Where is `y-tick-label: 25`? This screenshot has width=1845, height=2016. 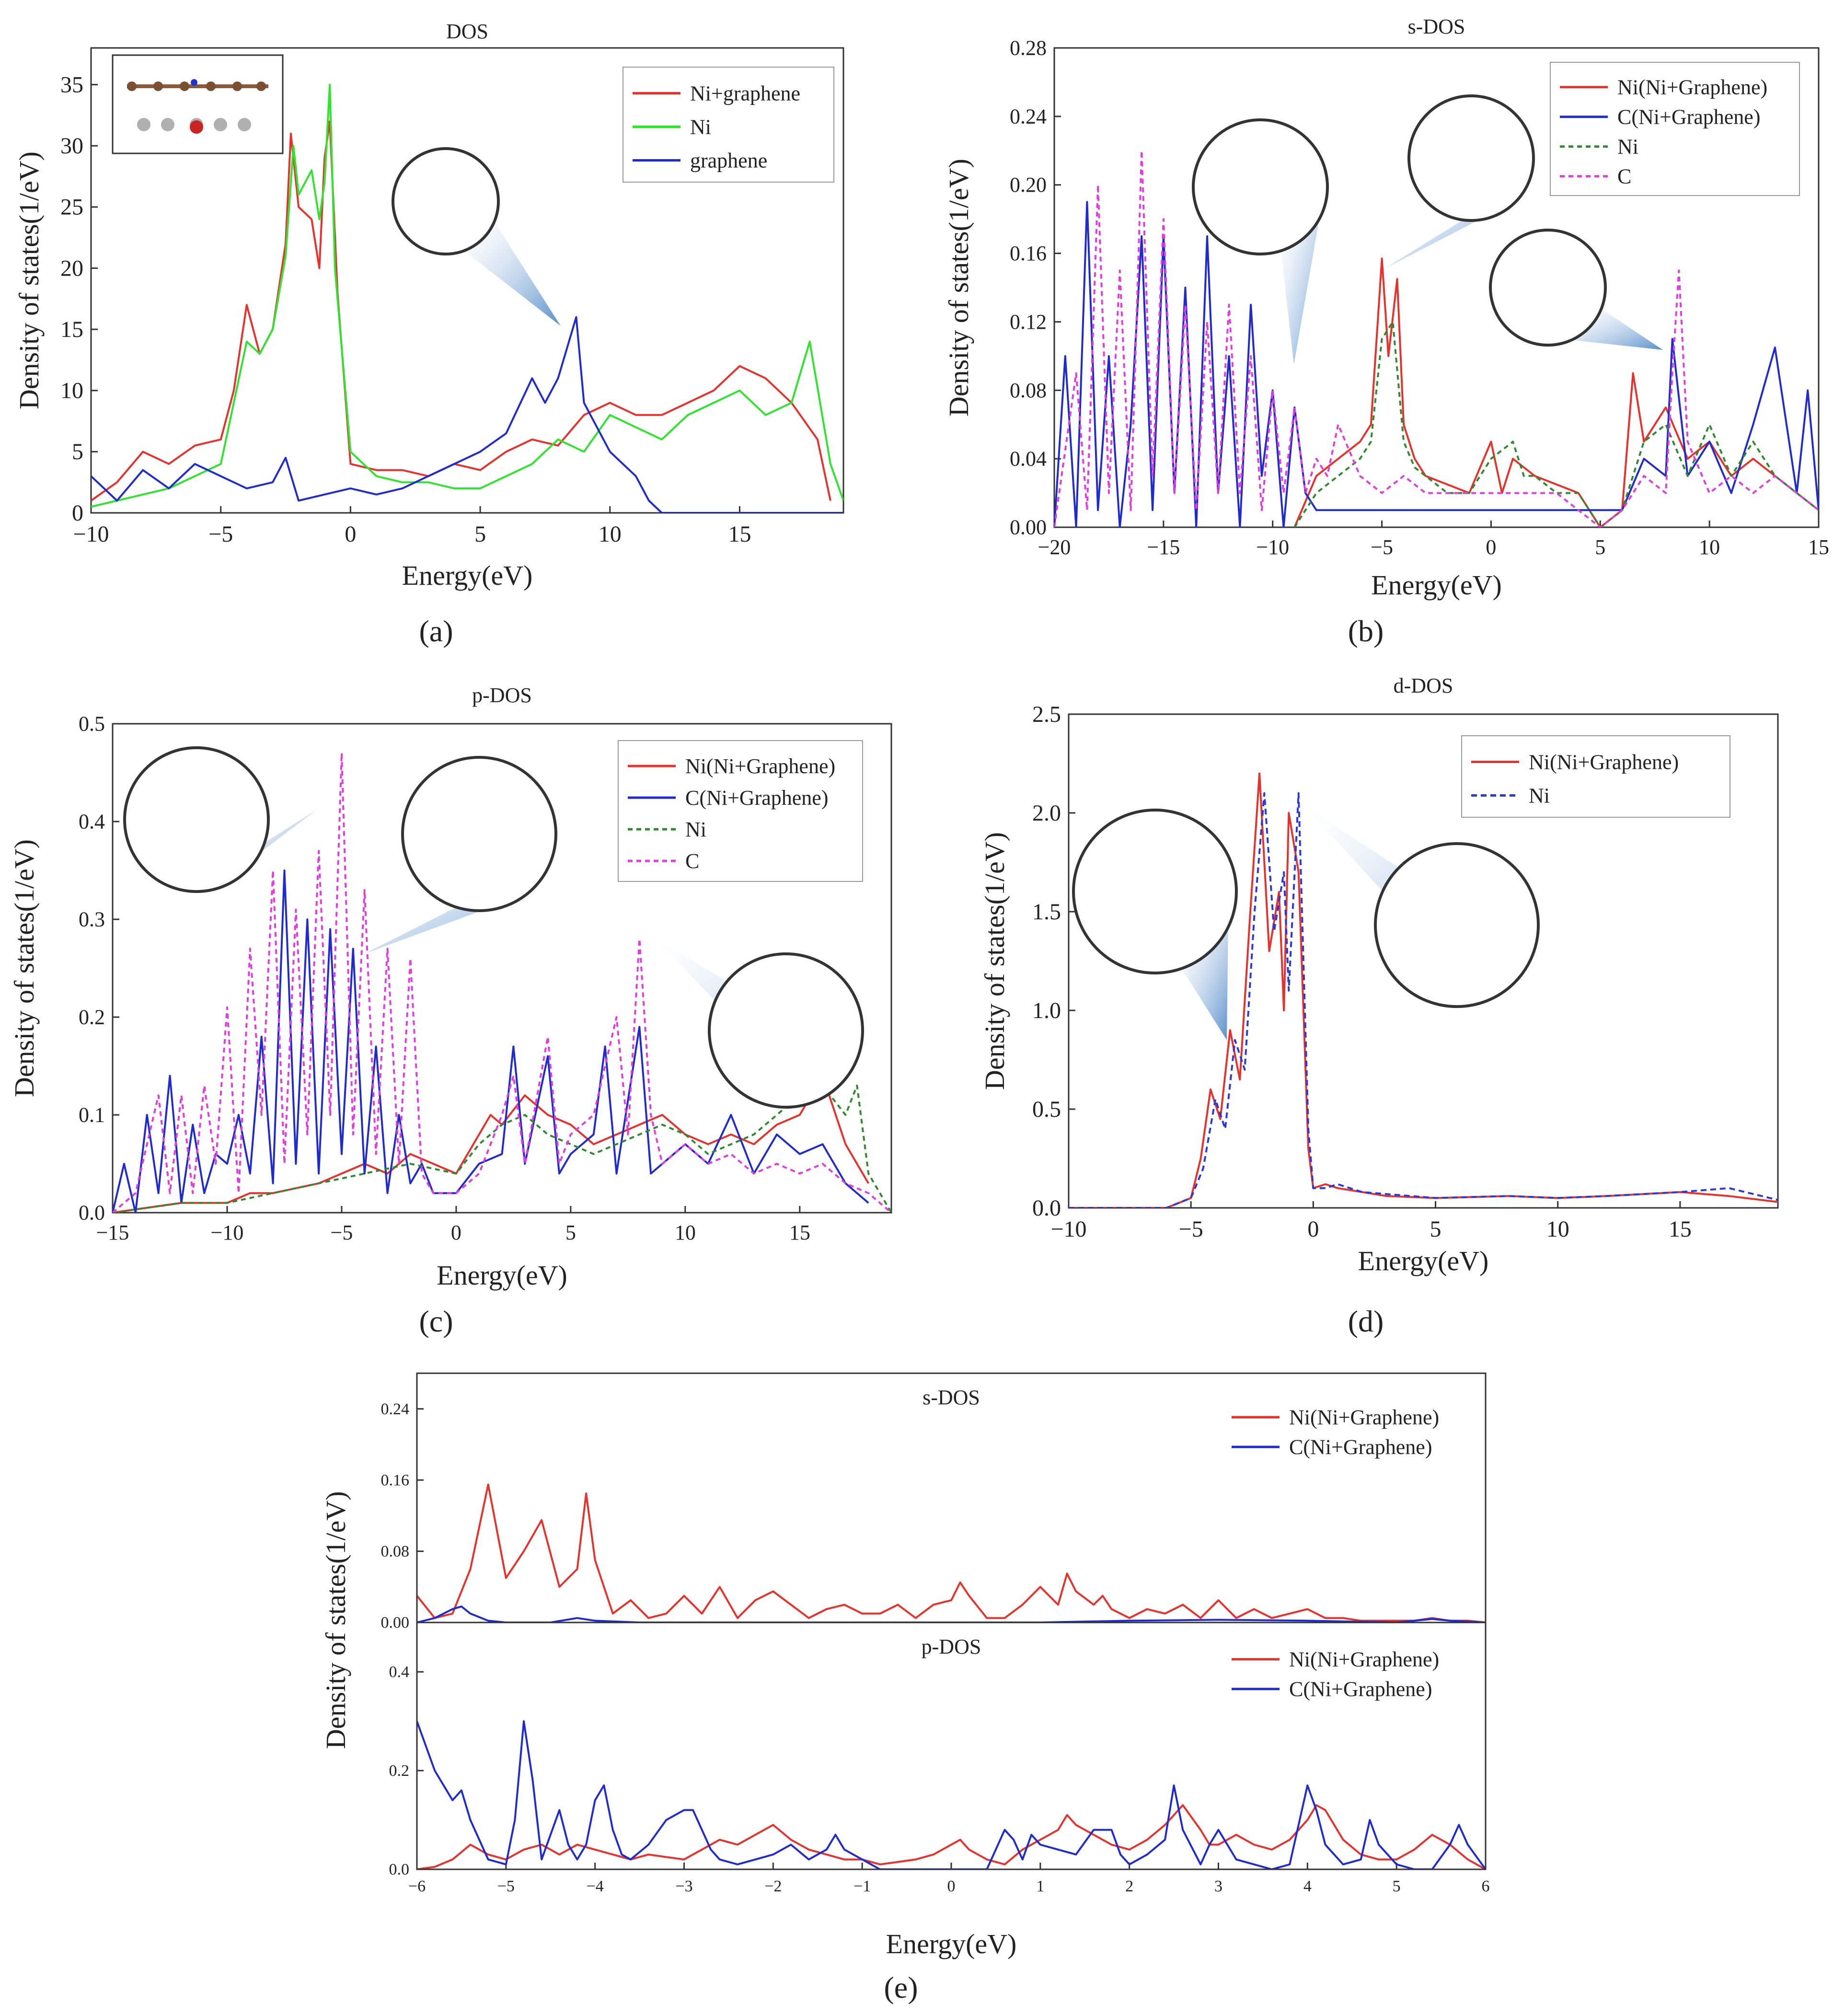 y-tick-label: 25 is located at coordinates (71, 207).